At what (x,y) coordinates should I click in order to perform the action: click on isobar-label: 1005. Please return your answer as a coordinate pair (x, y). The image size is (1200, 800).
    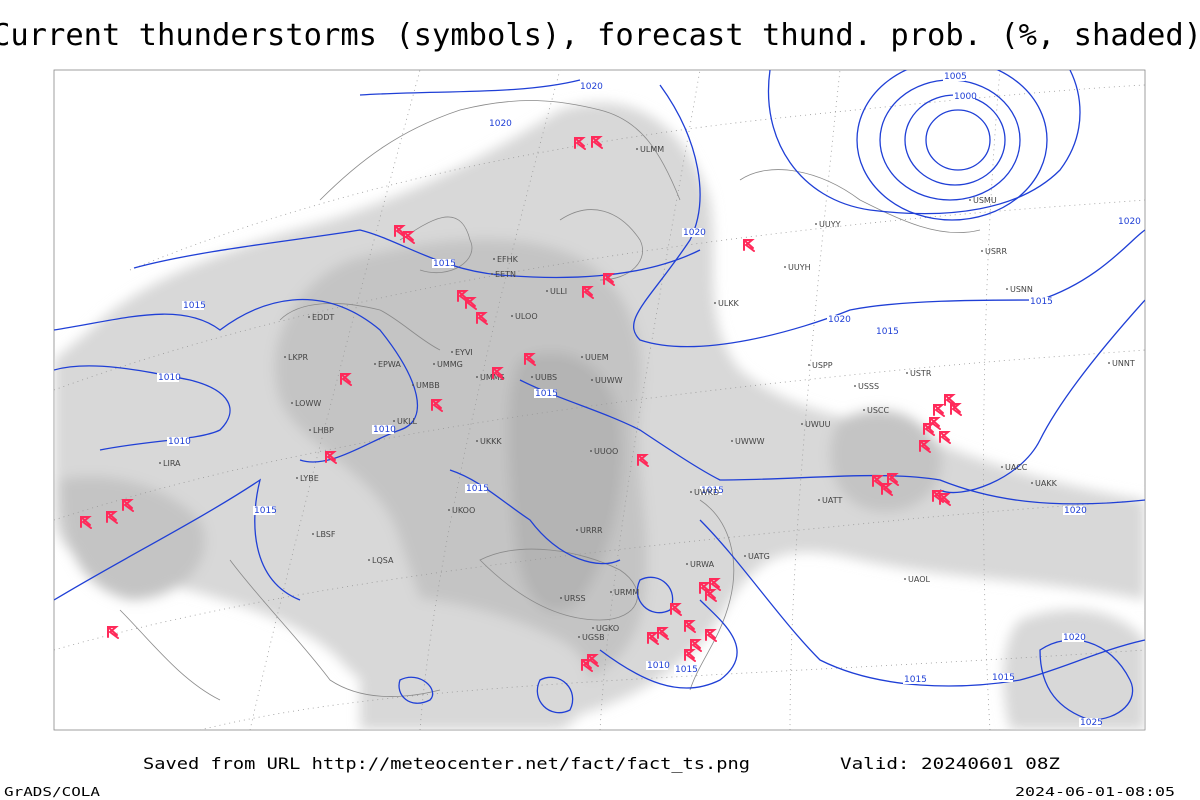
    Looking at the image, I should click on (955, 77).